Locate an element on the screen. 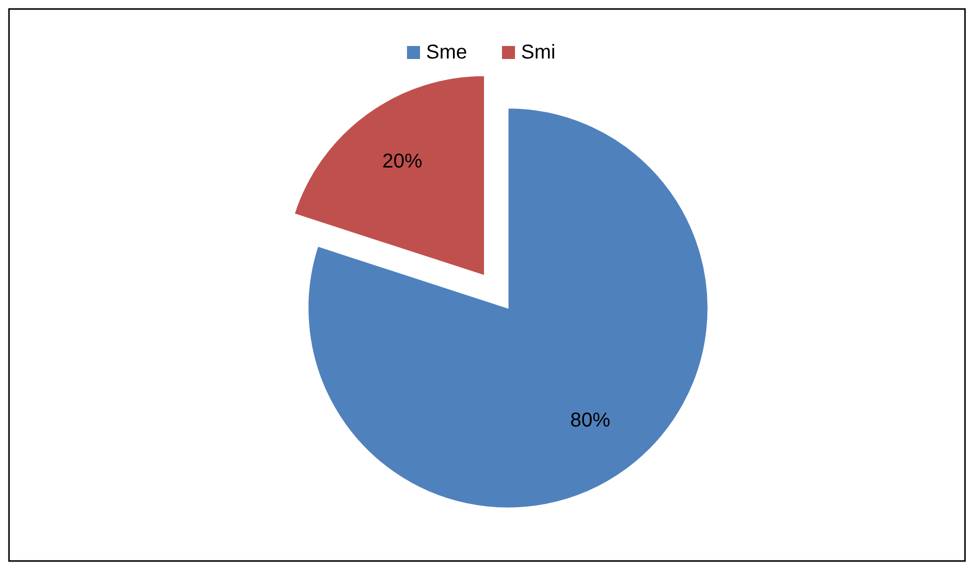  data-label: 80% is located at coordinates (590, 421).